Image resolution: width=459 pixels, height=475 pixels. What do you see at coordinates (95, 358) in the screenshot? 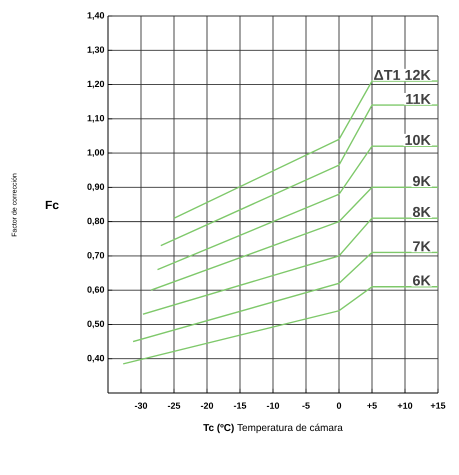
I see `y-tick-label: 0,40` at bounding box center [95, 358].